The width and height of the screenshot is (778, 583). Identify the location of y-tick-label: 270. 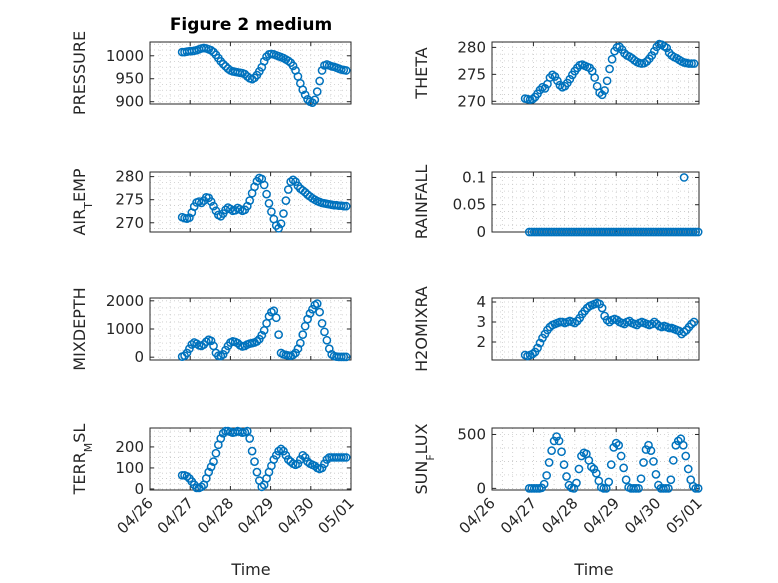
(471, 101).